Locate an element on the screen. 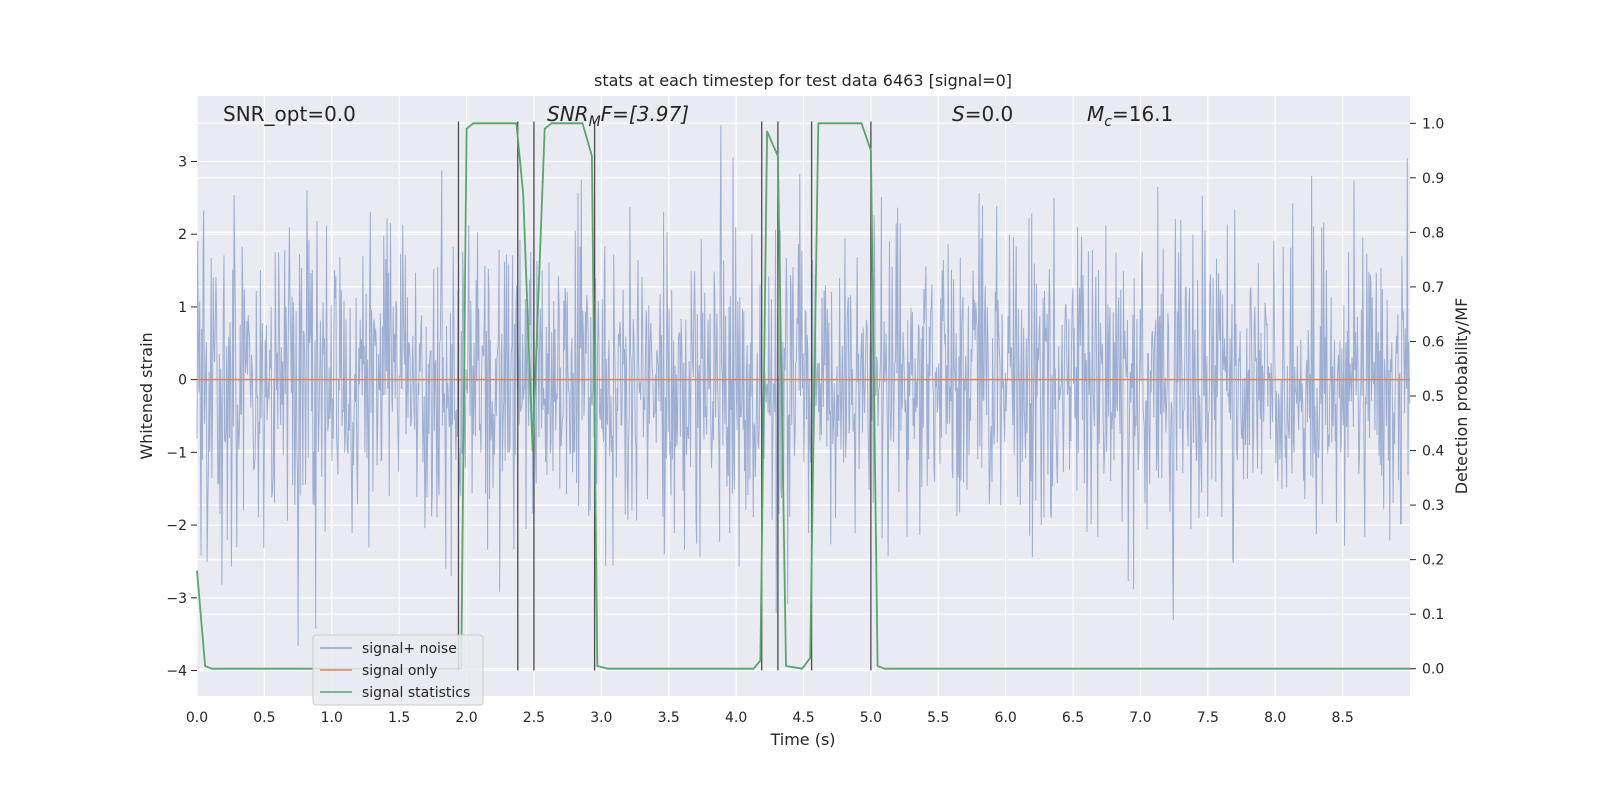 Image resolution: width=1600 pixels, height=800 pixels. x-tick-label: 5.0 is located at coordinates (871, 718).